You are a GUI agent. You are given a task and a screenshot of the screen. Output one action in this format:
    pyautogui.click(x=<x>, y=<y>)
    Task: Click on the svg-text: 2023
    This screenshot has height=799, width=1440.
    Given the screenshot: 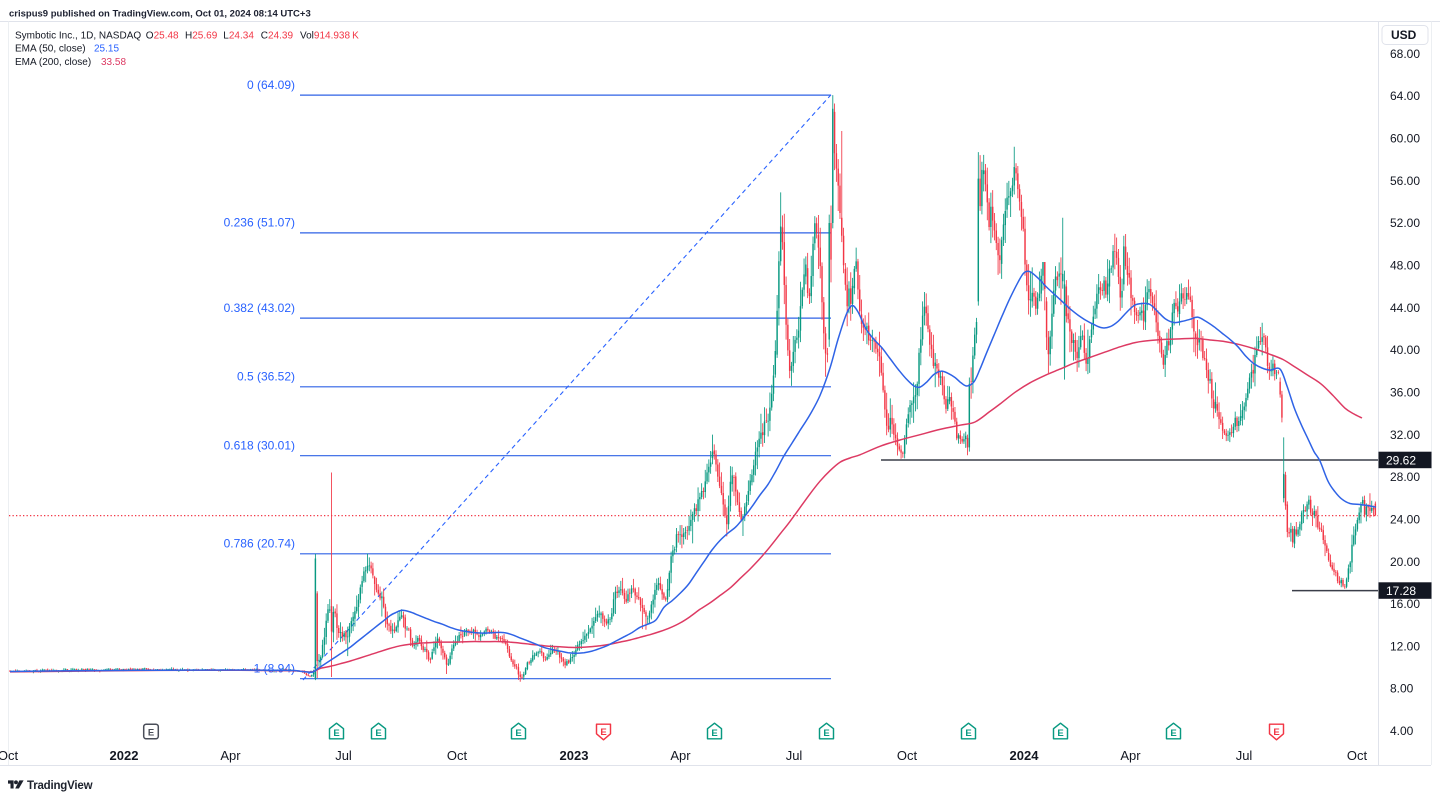 What is the action you would take?
    pyautogui.click(x=574, y=755)
    